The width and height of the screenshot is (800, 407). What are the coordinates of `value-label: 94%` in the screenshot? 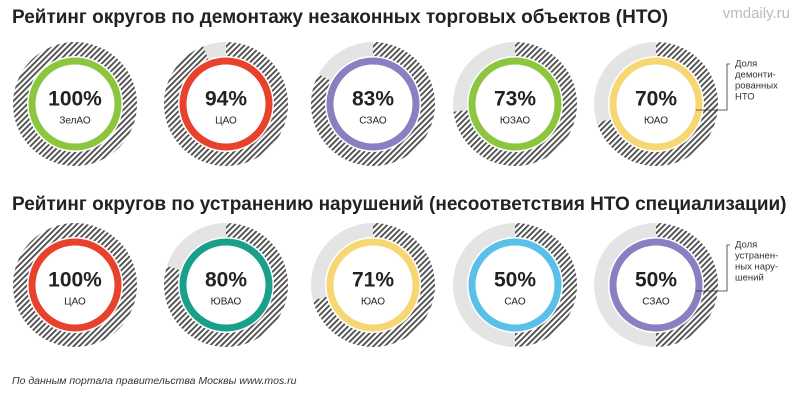 It's located at (226, 99).